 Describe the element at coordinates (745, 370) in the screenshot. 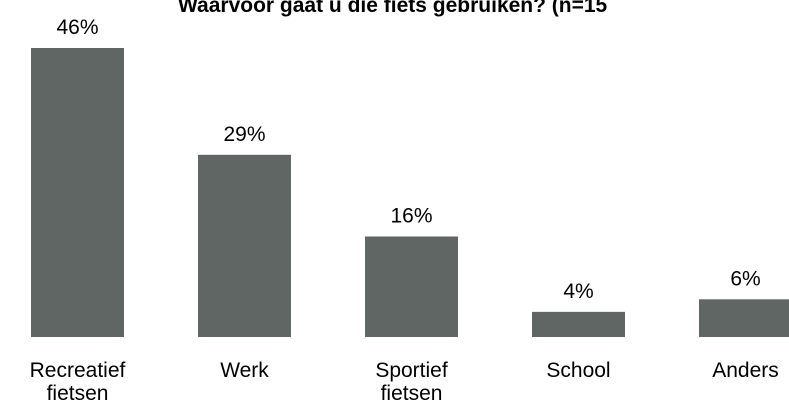

I see `category-label-4: Anders` at that location.